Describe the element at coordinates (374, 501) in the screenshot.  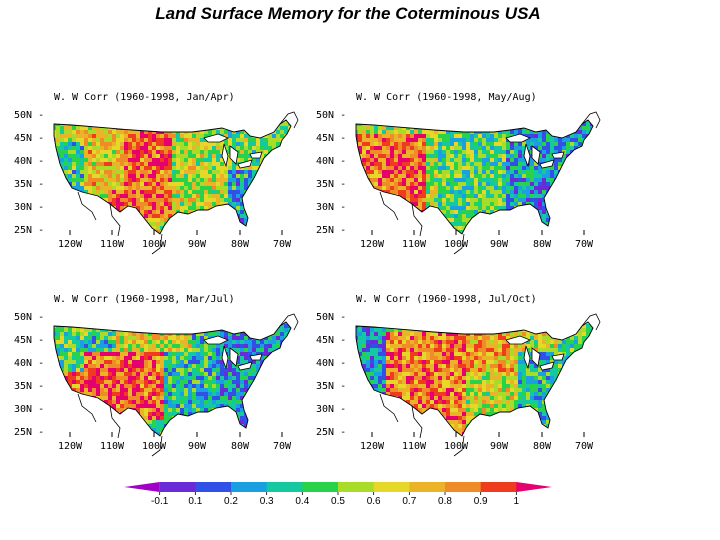
I see `colorbar-tick-label: 0.6` at that location.